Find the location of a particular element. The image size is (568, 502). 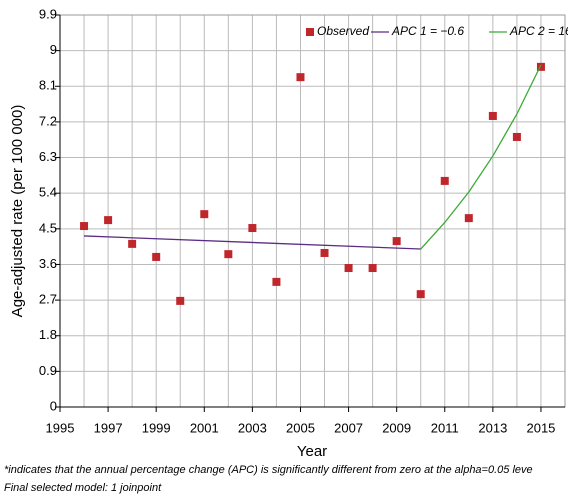

y-tick-label: 9.9 is located at coordinates (48, 13).